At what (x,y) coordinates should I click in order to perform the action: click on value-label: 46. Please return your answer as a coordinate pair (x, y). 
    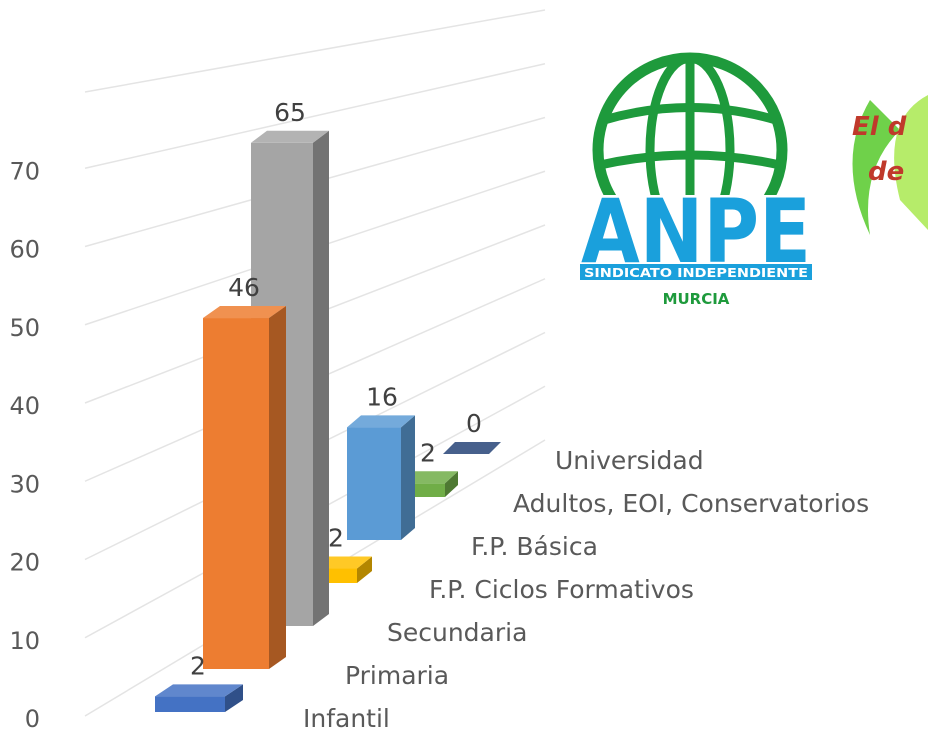
    Looking at the image, I should click on (244, 287).